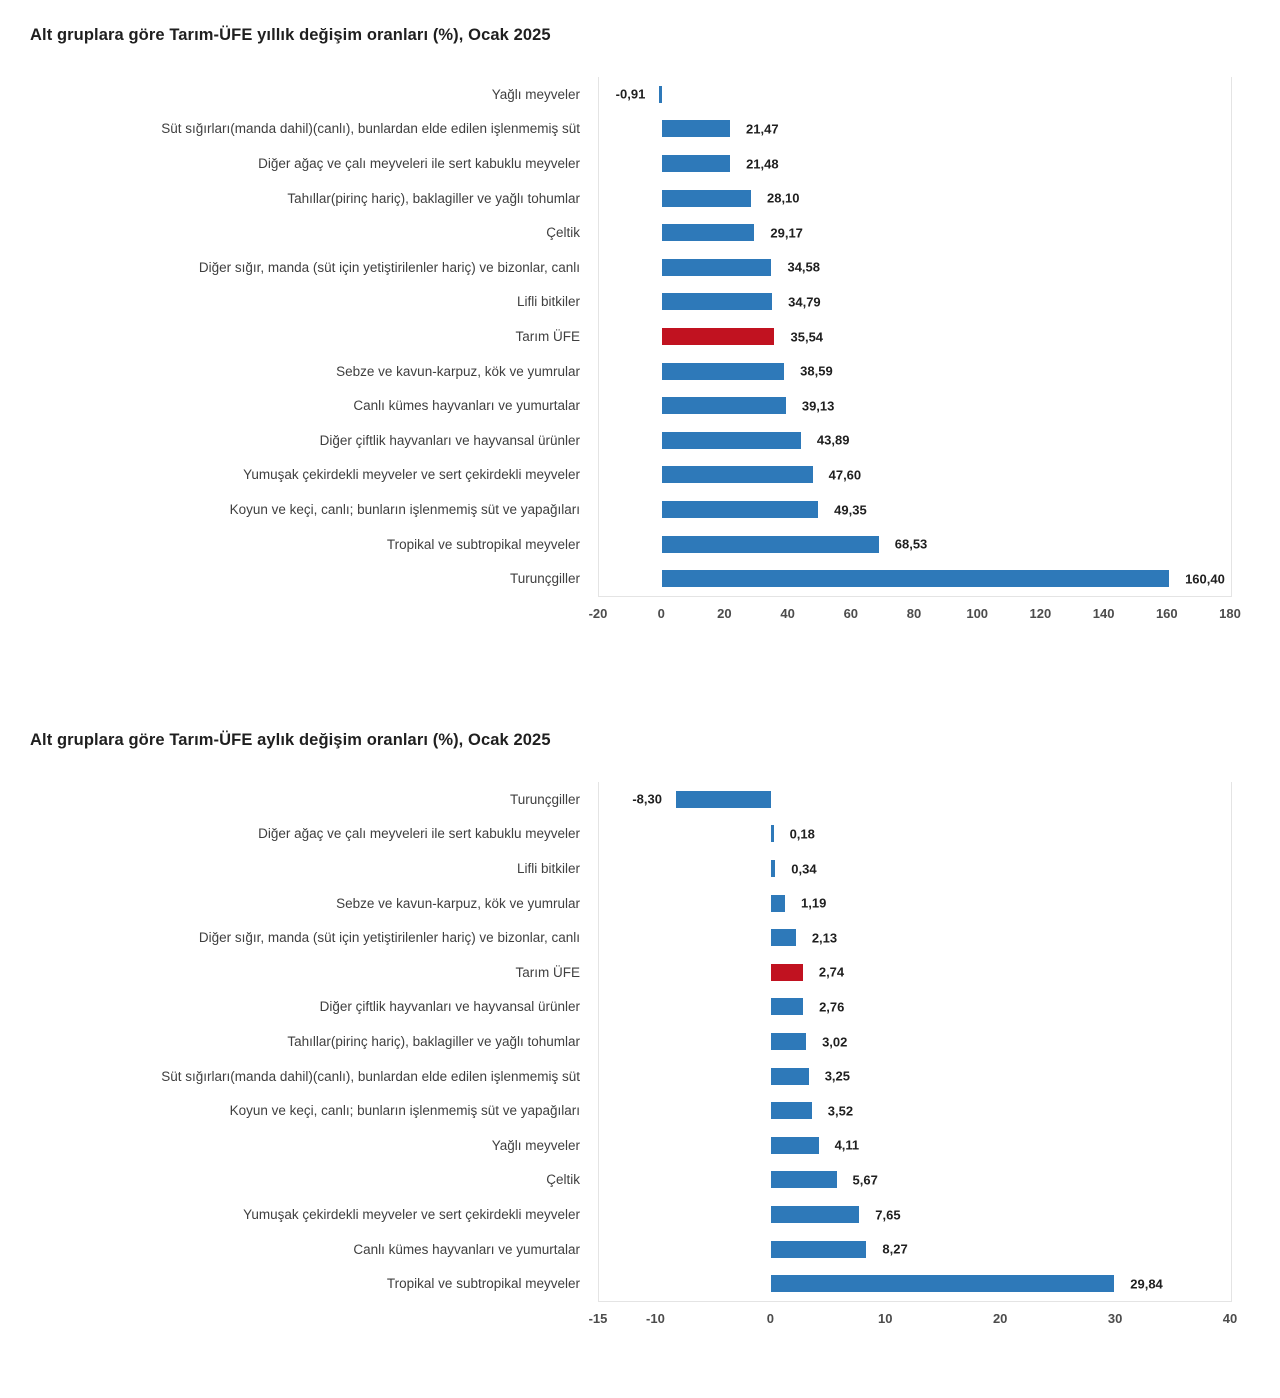  What do you see at coordinates (1103, 613) in the screenshot?
I see `x-axis-tick-label: 140` at bounding box center [1103, 613].